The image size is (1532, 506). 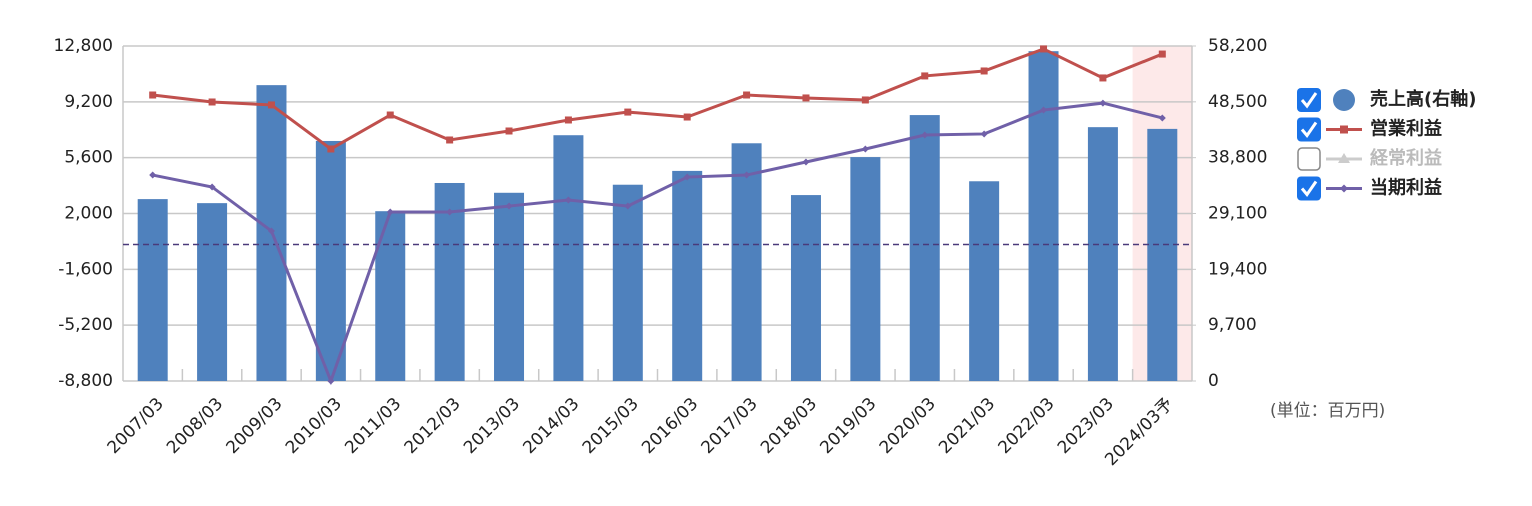 I want to click on x-tick-label: 2012/03, so click(x=433, y=426).